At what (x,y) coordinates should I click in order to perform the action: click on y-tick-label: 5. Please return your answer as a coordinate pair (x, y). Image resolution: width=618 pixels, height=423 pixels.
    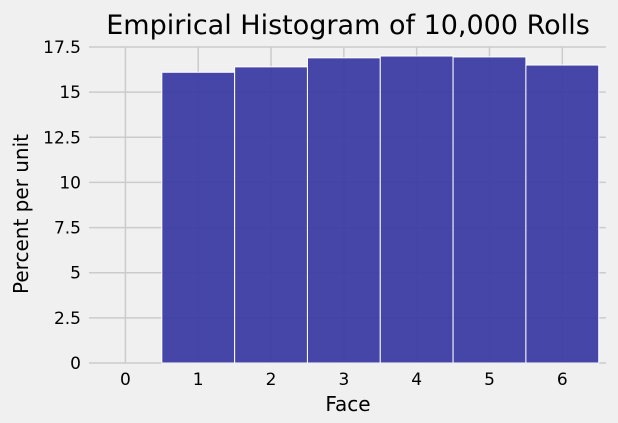
    Looking at the image, I should click on (75, 274).